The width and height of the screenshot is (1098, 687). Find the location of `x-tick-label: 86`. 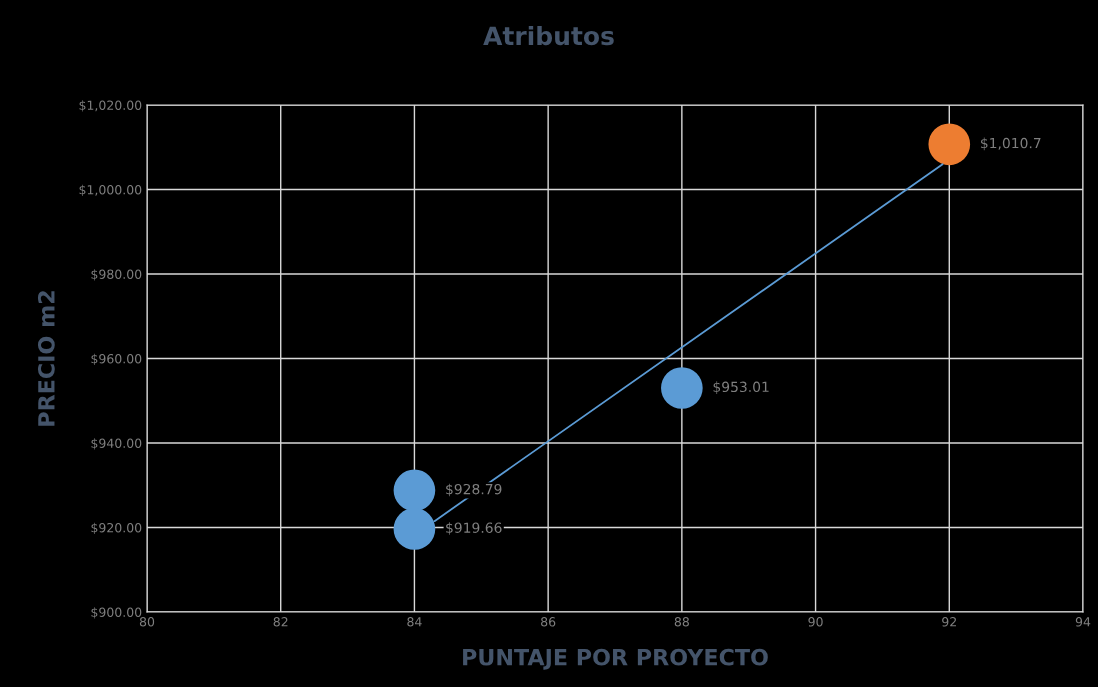

x-tick-label: 86 is located at coordinates (548, 622).